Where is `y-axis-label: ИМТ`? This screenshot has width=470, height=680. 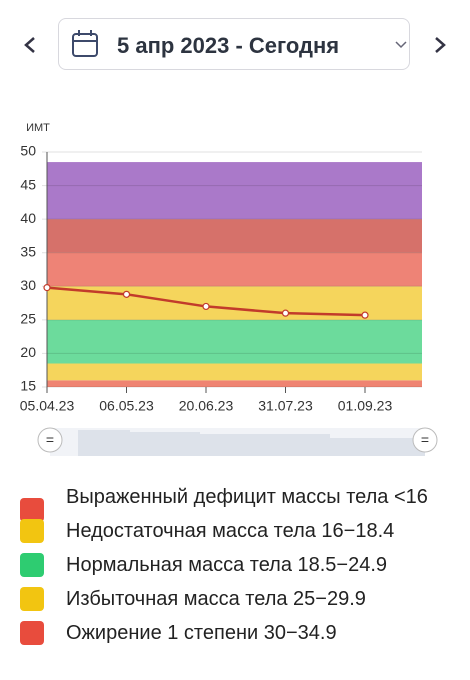
y-axis-label: ИМТ is located at coordinates (38, 128).